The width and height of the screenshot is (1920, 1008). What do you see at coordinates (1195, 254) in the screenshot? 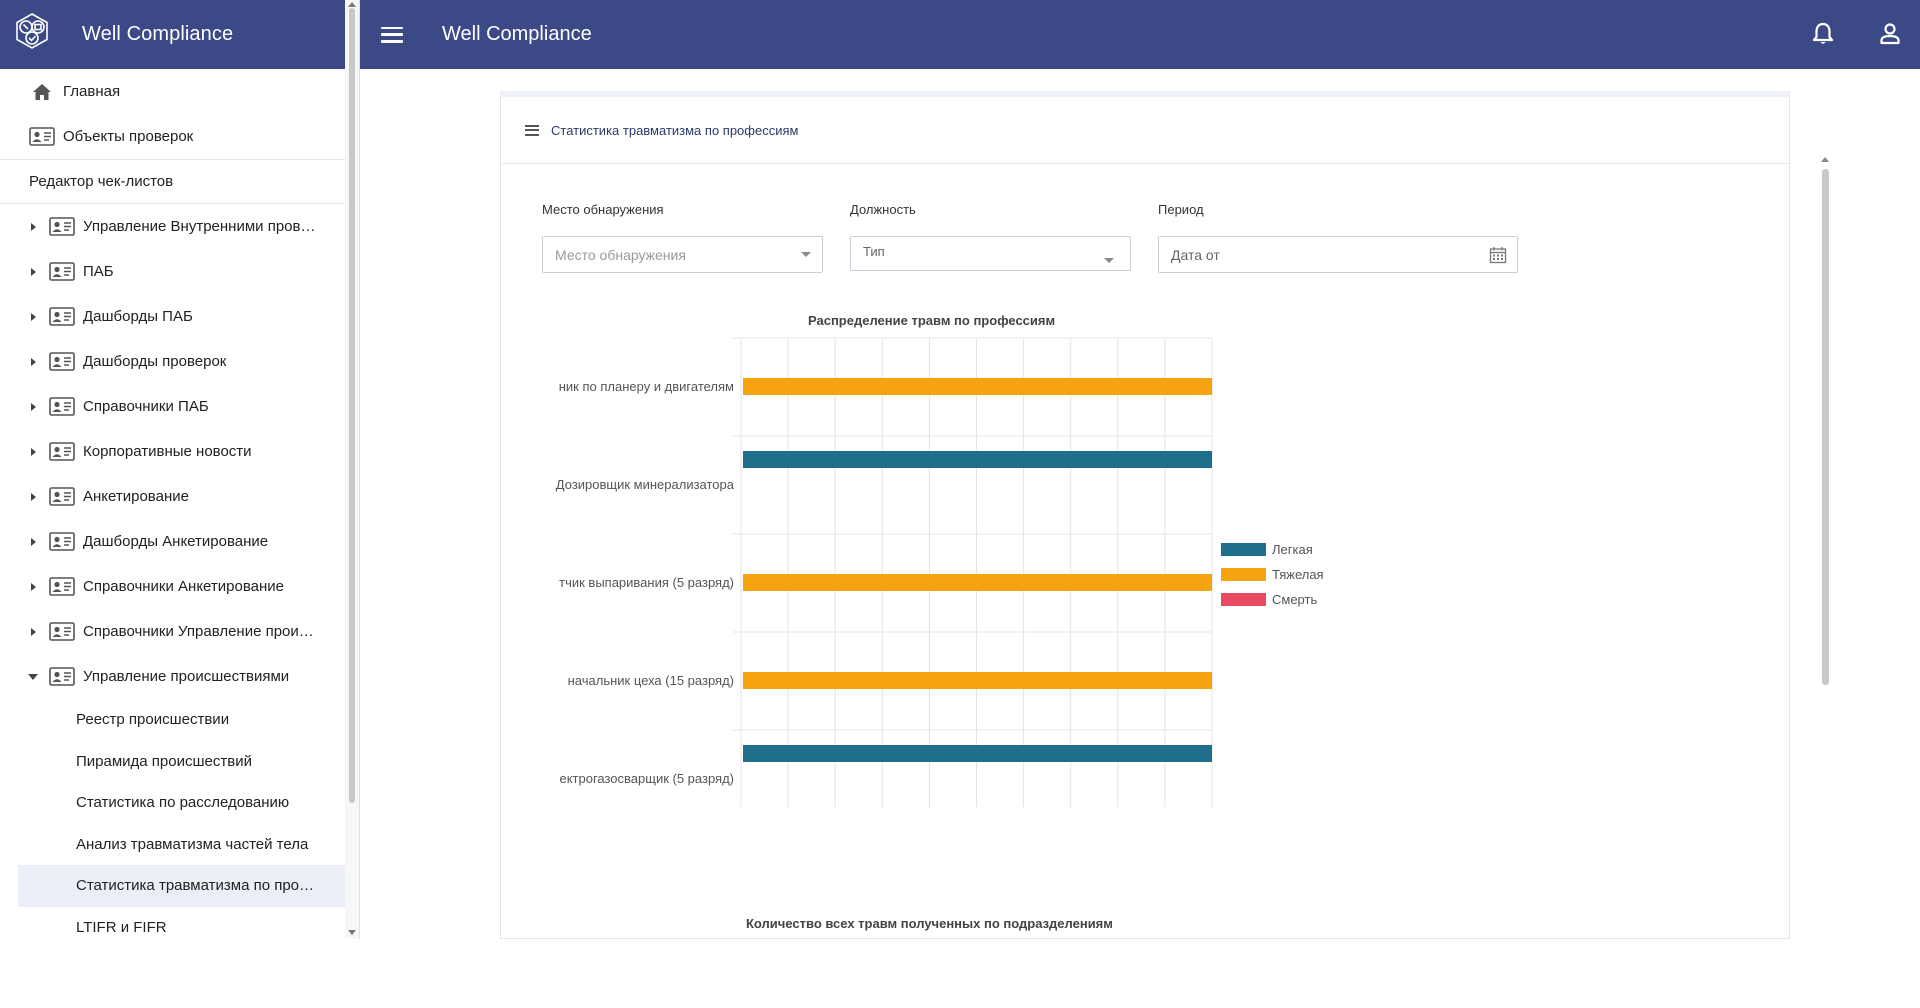
I see `period-date-placeholder: Дата от` at bounding box center [1195, 254].